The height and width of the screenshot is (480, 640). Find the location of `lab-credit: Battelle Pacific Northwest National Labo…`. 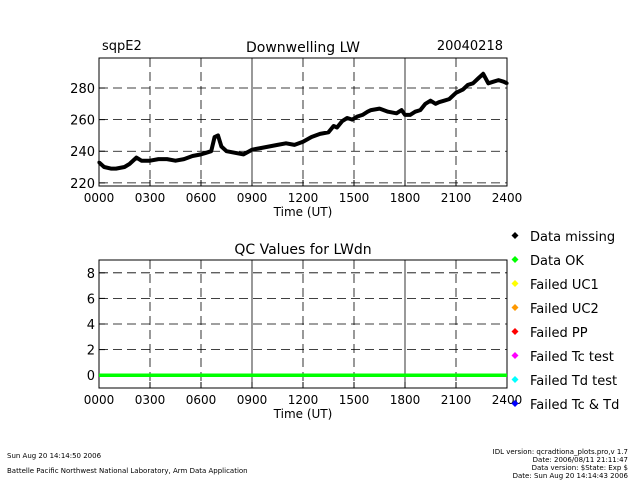

lab-credit: Battelle Pacific Northwest National Labo… is located at coordinates (127, 471).